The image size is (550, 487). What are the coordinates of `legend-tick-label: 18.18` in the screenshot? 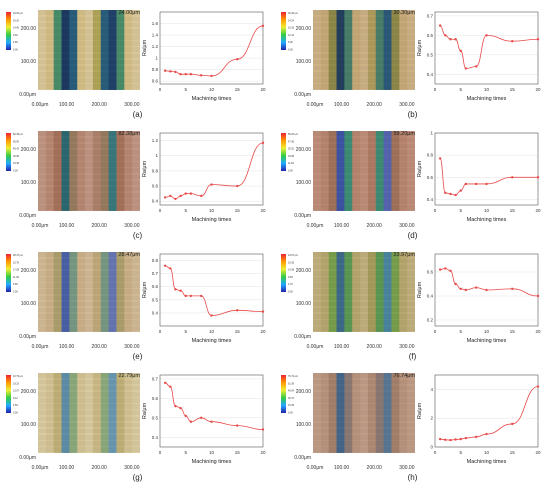 It's located at (291, 28).